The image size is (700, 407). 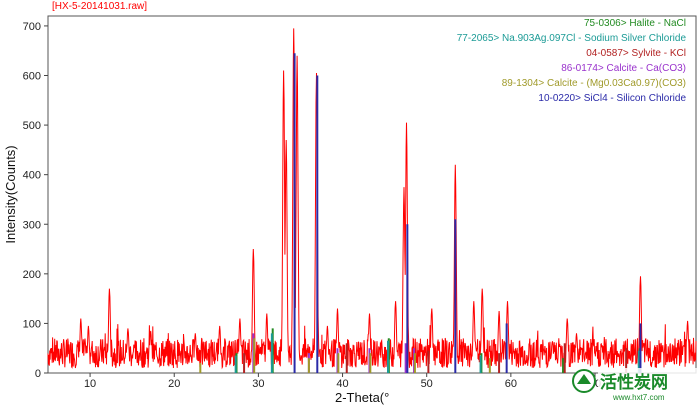 What do you see at coordinates (38, 374) in the screenshot?
I see `y-tick-label: 0` at bounding box center [38, 374].